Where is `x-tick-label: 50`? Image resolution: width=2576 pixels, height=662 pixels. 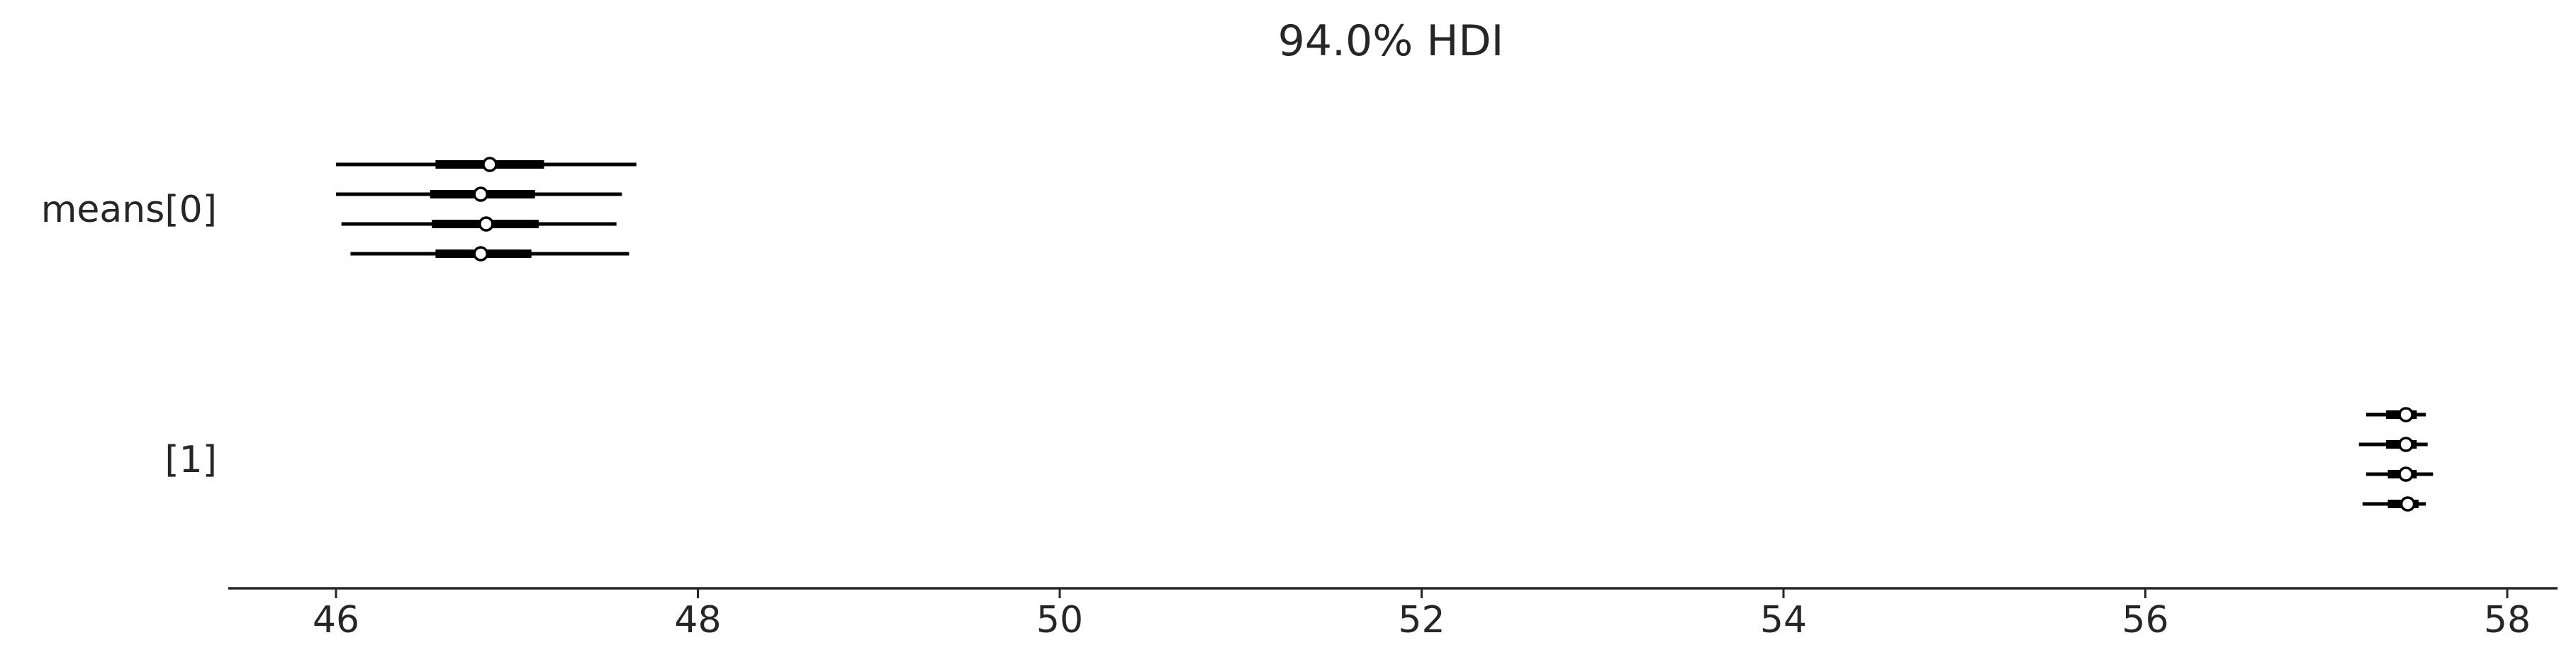
x-tick-label: 50 is located at coordinates (1059, 620).